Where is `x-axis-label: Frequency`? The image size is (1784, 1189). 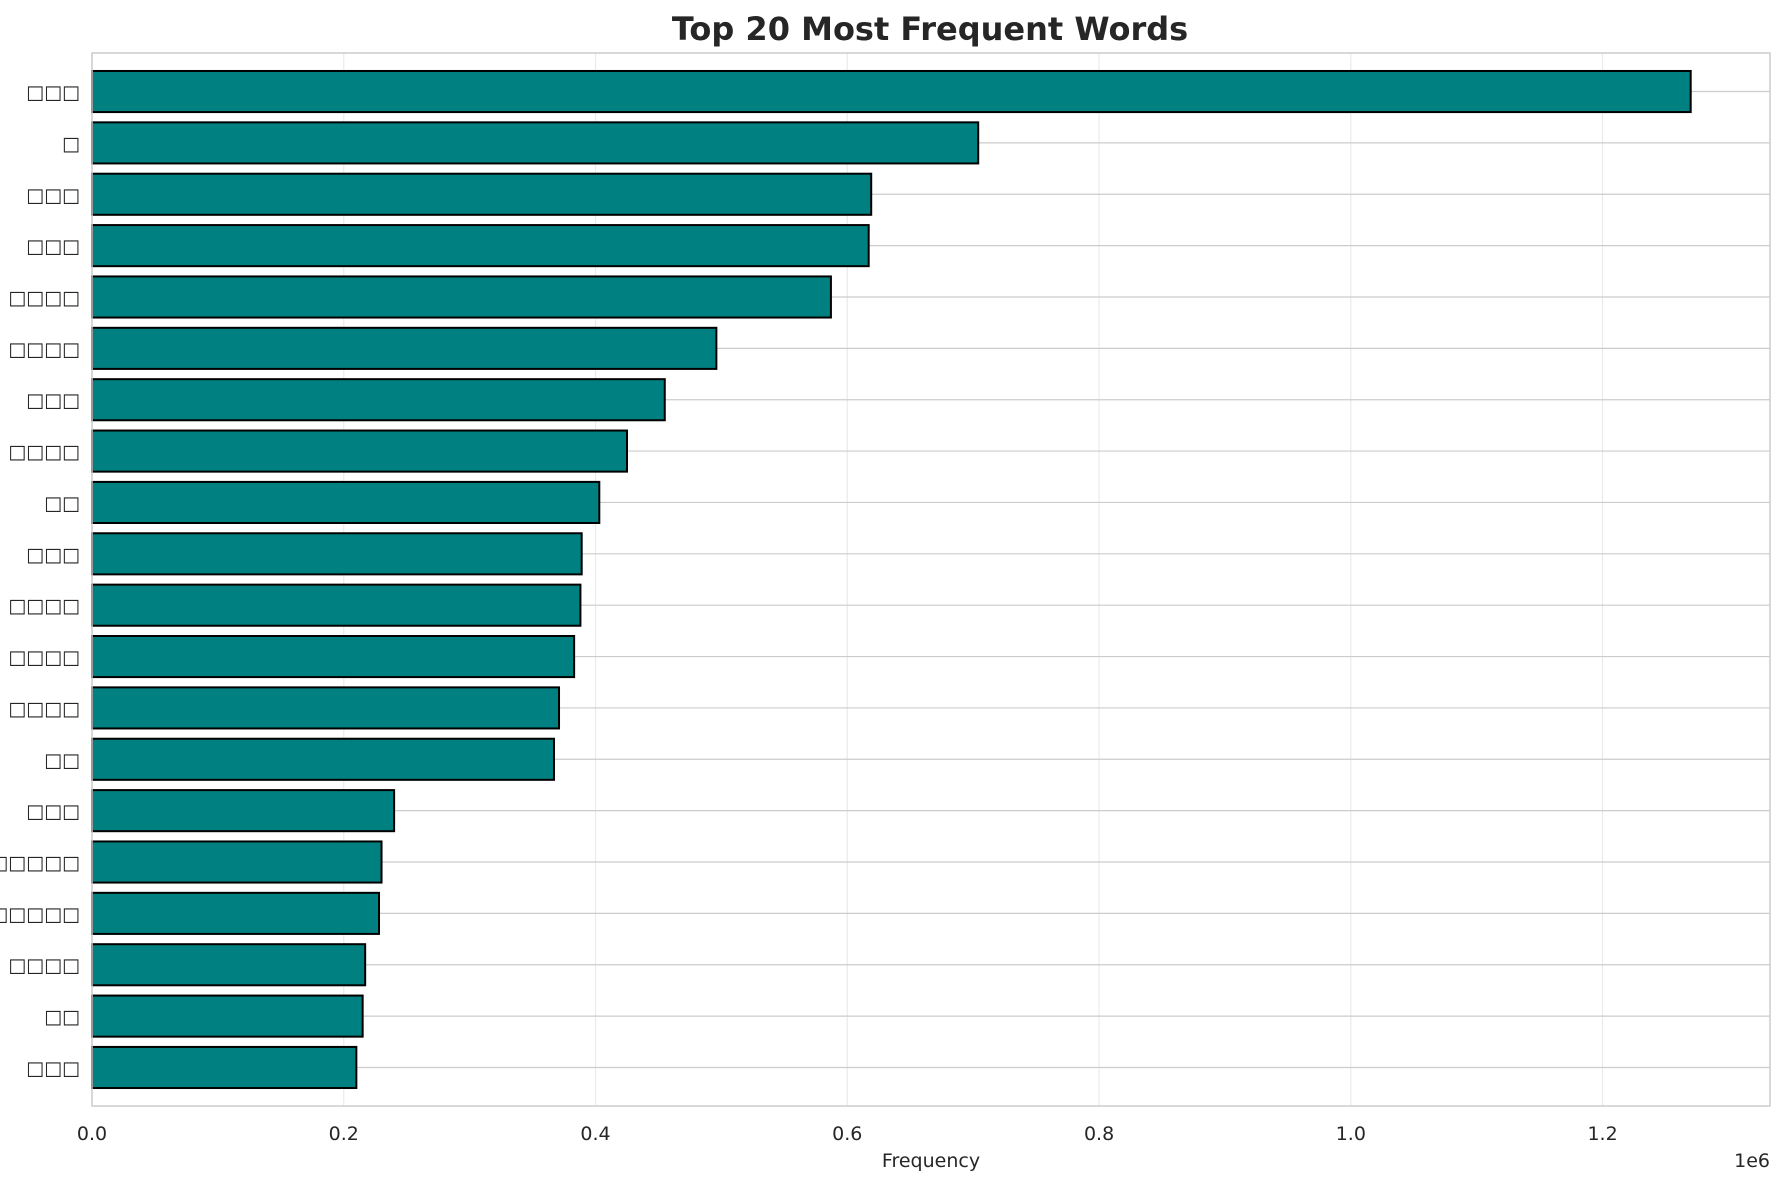 x-axis-label: Frequency is located at coordinates (931, 1161).